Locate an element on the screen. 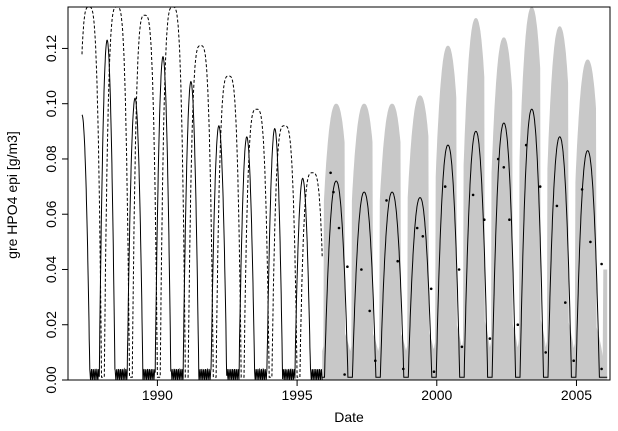 This screenshot has width=618, height=431. x-tick-label: 2000 is located at coordinates (436, 395).